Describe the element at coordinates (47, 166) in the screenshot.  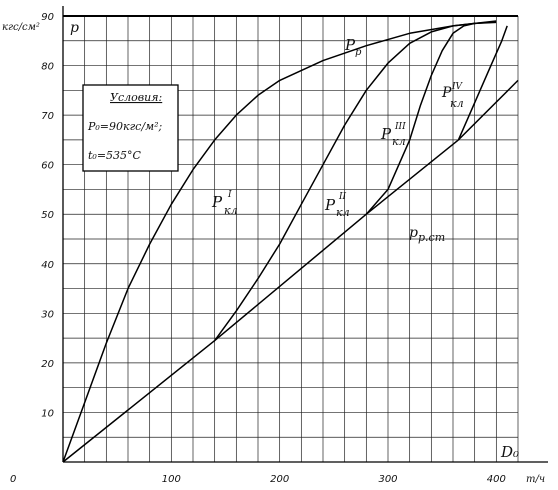
I see `y-tick-label: 60` at that location.